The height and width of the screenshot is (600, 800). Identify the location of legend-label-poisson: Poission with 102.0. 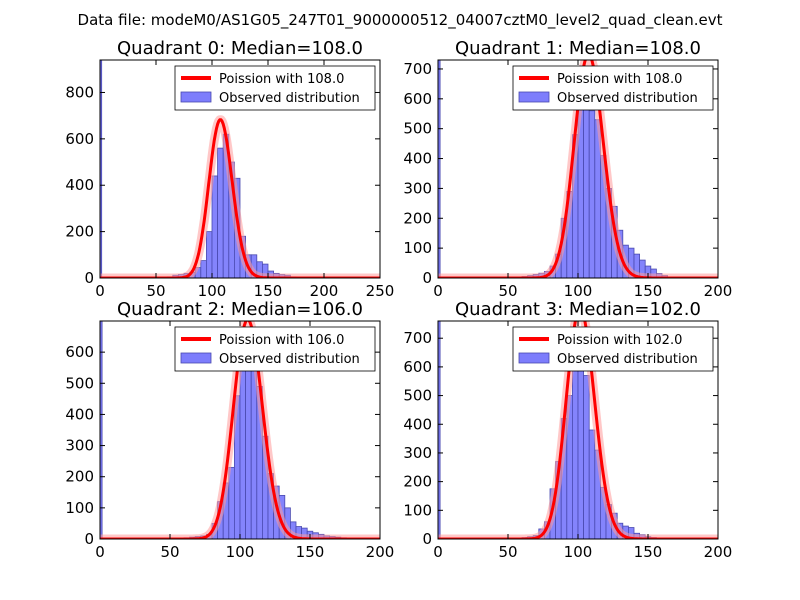
(619, 340).